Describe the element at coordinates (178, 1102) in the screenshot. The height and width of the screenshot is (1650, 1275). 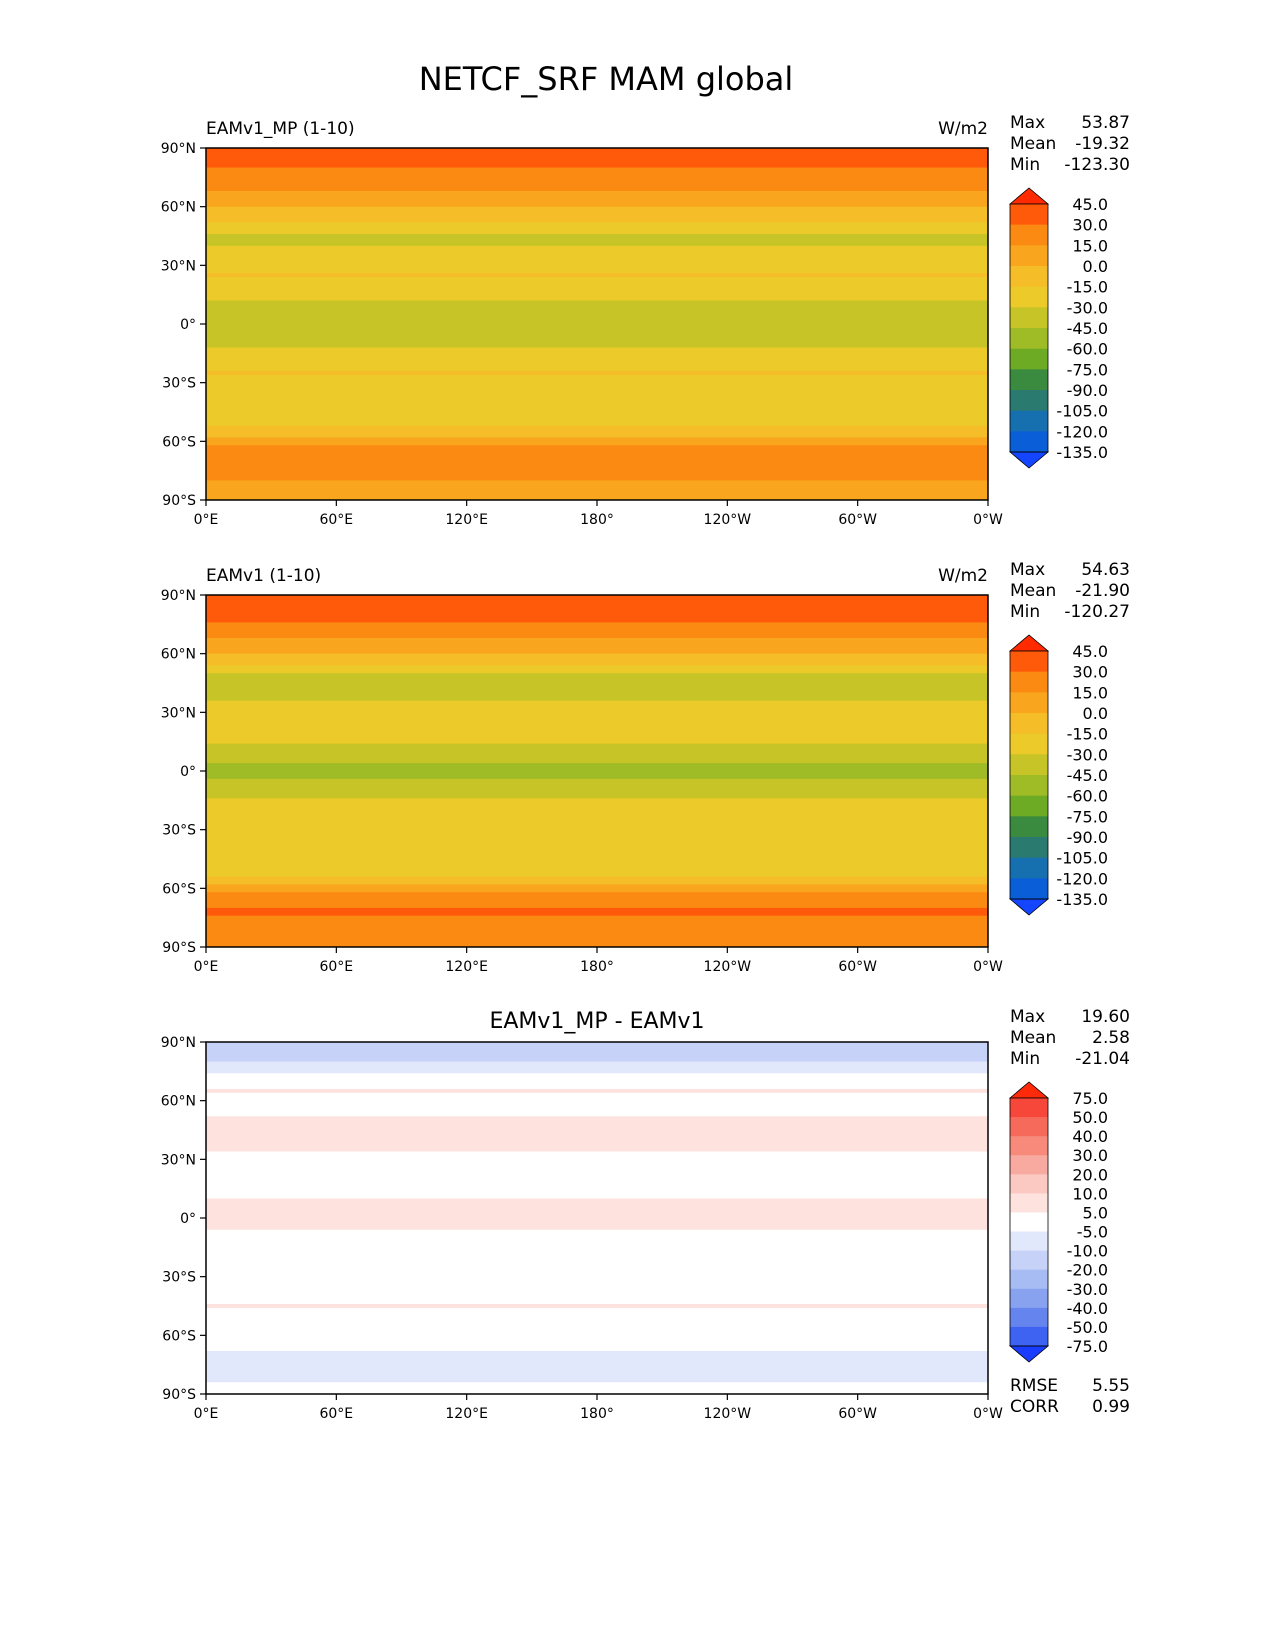
I see `y-tick-label: 60°N` at that location.